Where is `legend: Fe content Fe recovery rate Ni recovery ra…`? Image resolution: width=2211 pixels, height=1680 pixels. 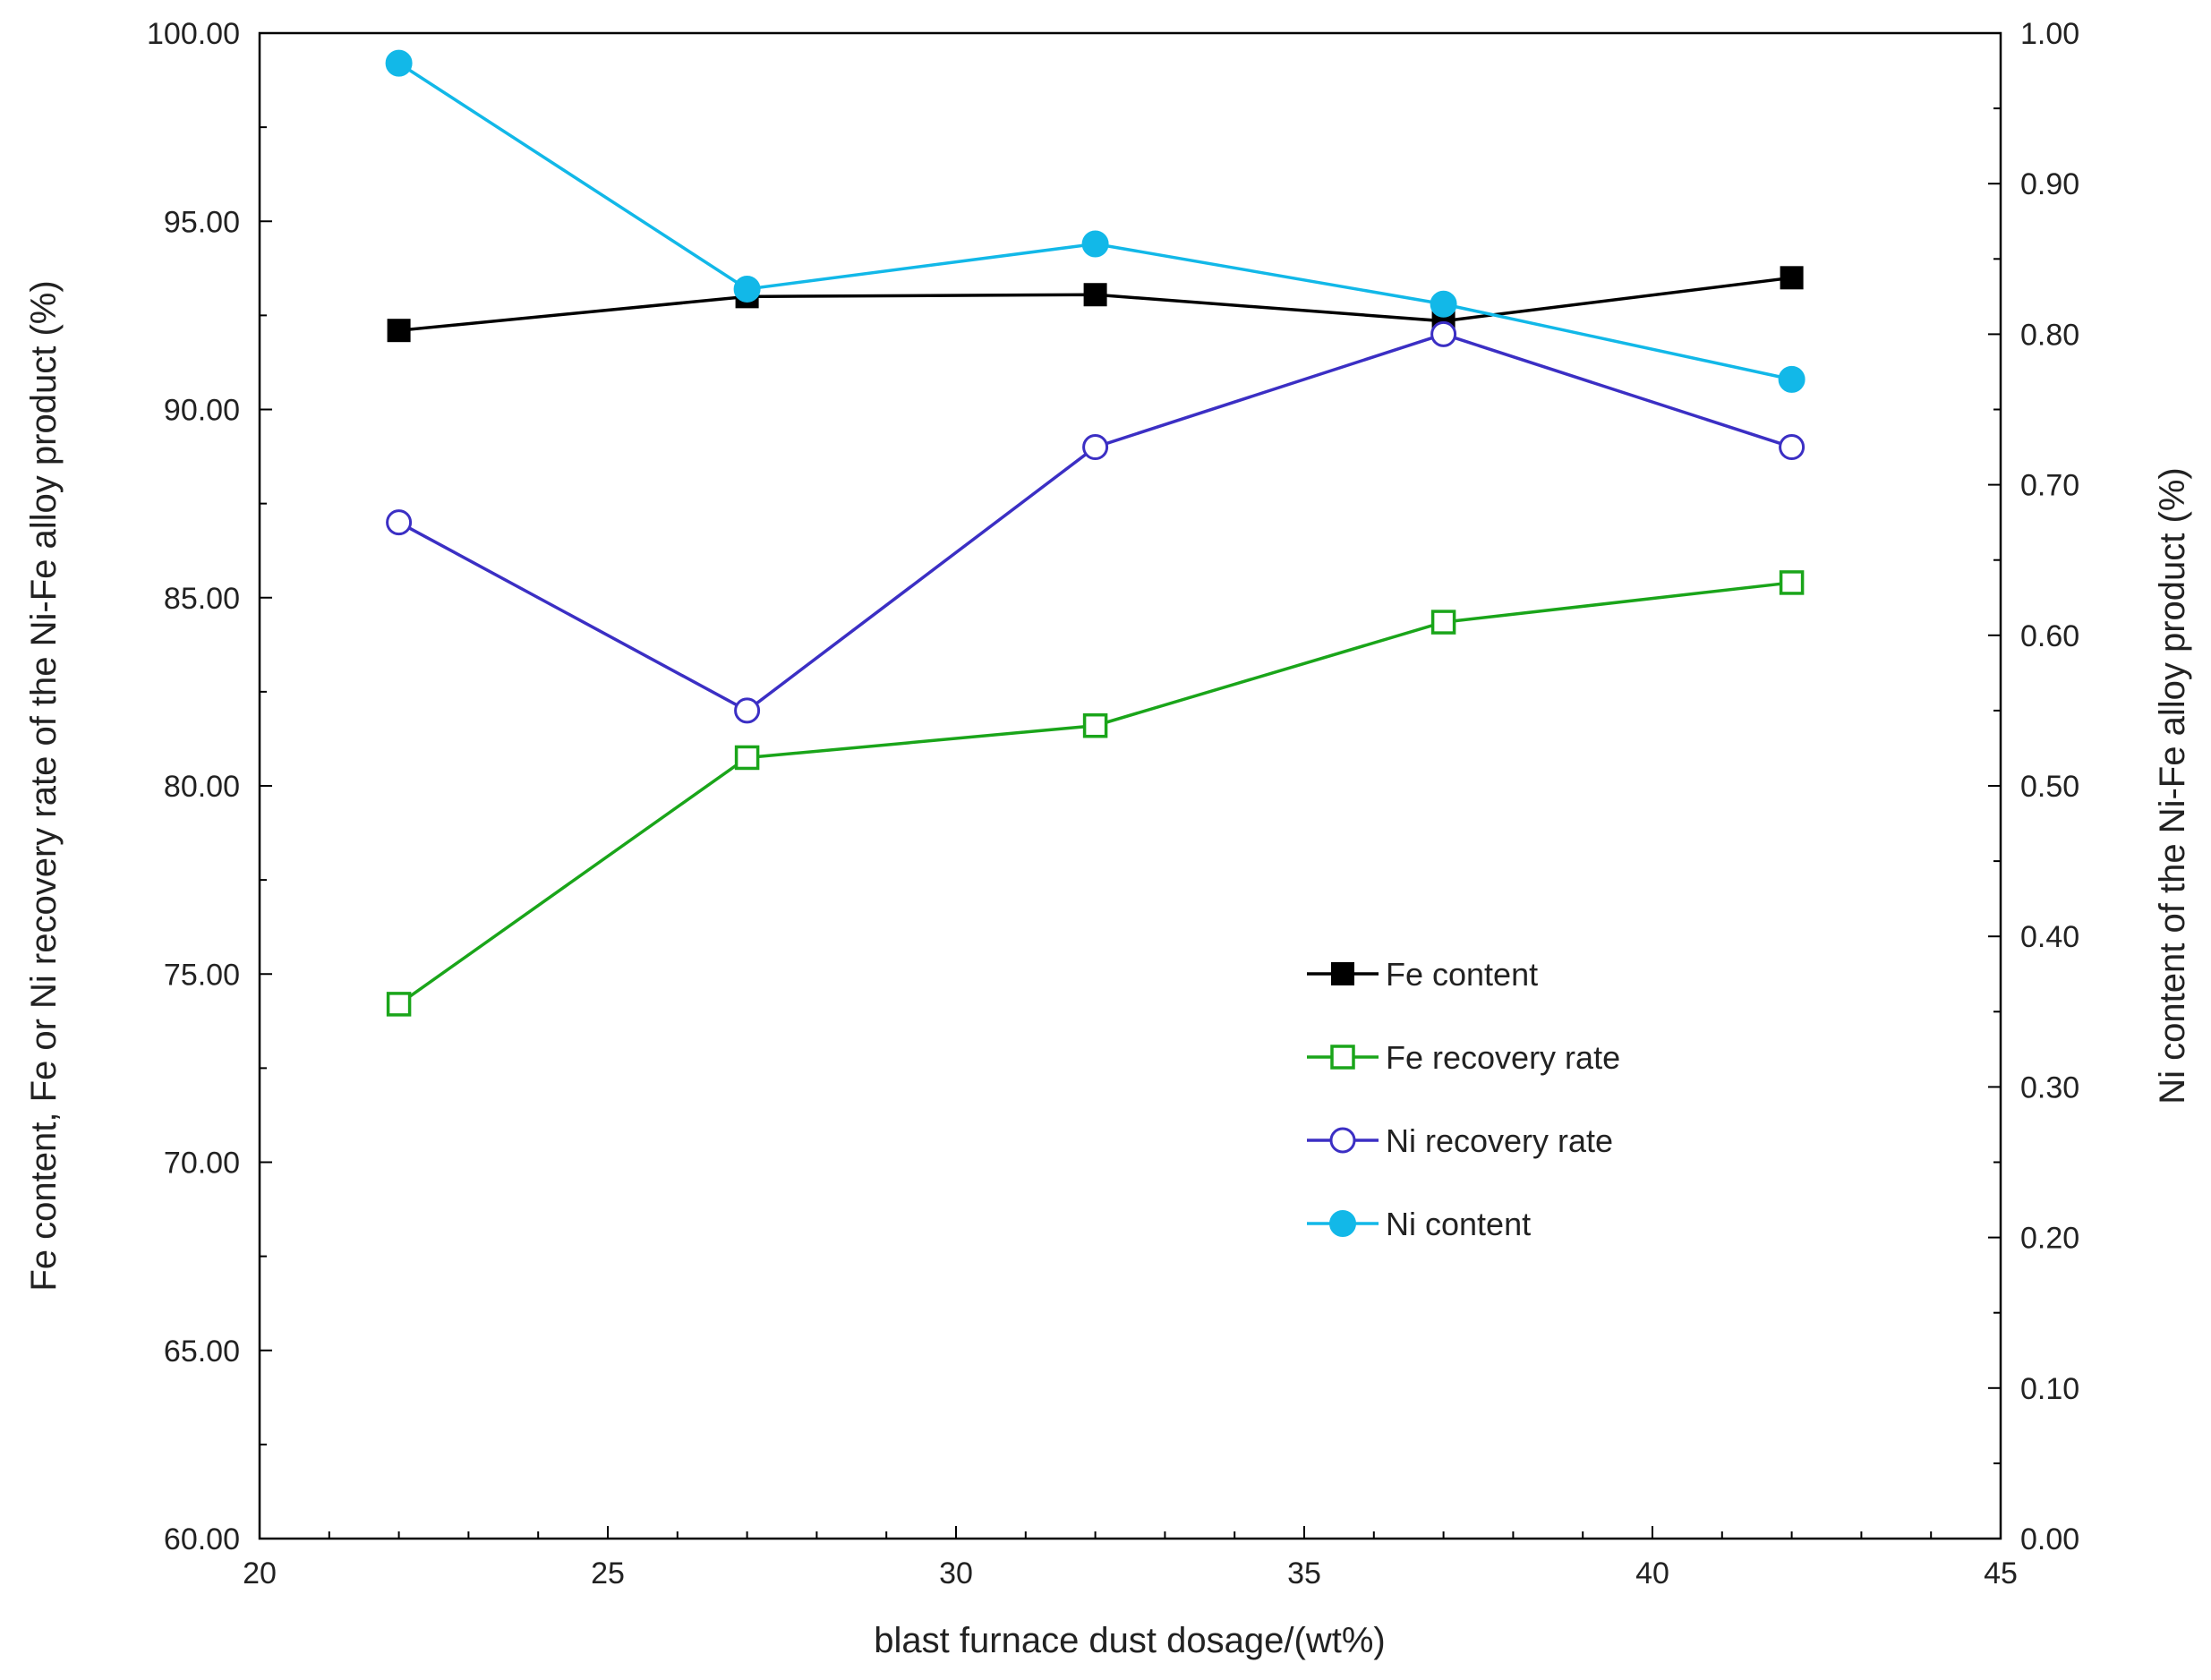
legend: Fe content Fe recovery rate Ni recovery ra… is located at coordinates (1463, 1099).